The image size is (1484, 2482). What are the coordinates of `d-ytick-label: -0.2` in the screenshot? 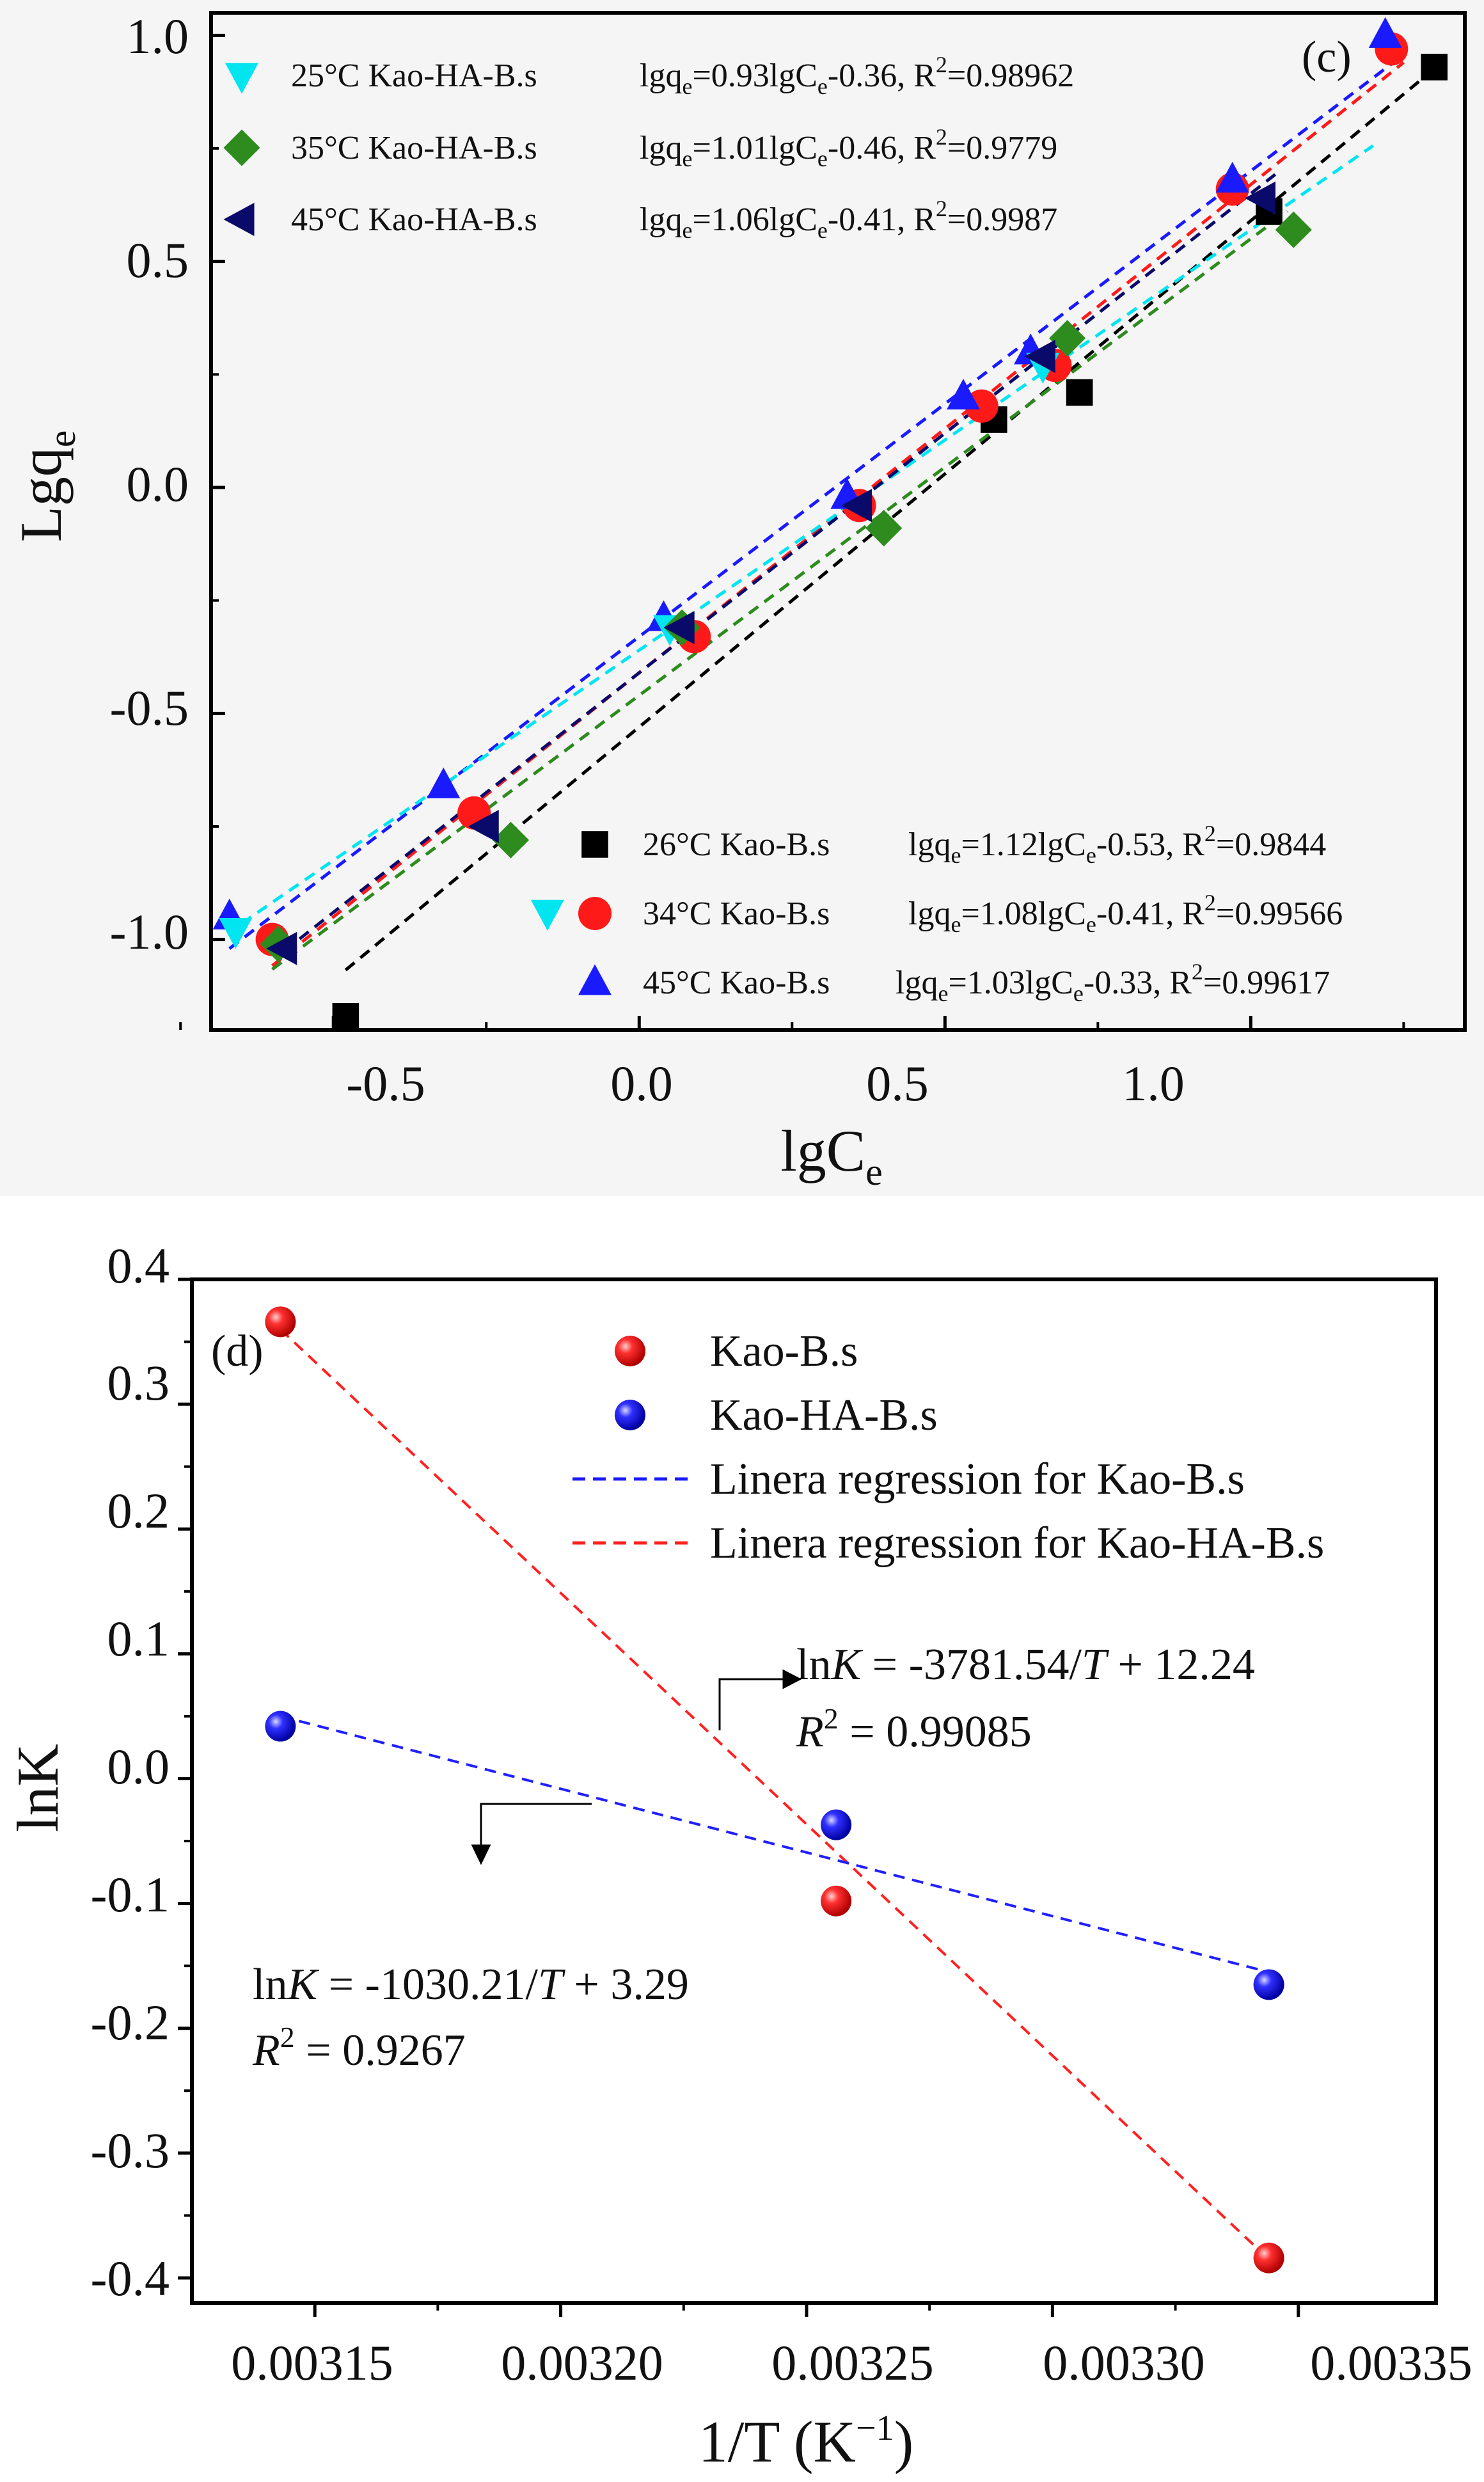 It's located at (130, 2022).